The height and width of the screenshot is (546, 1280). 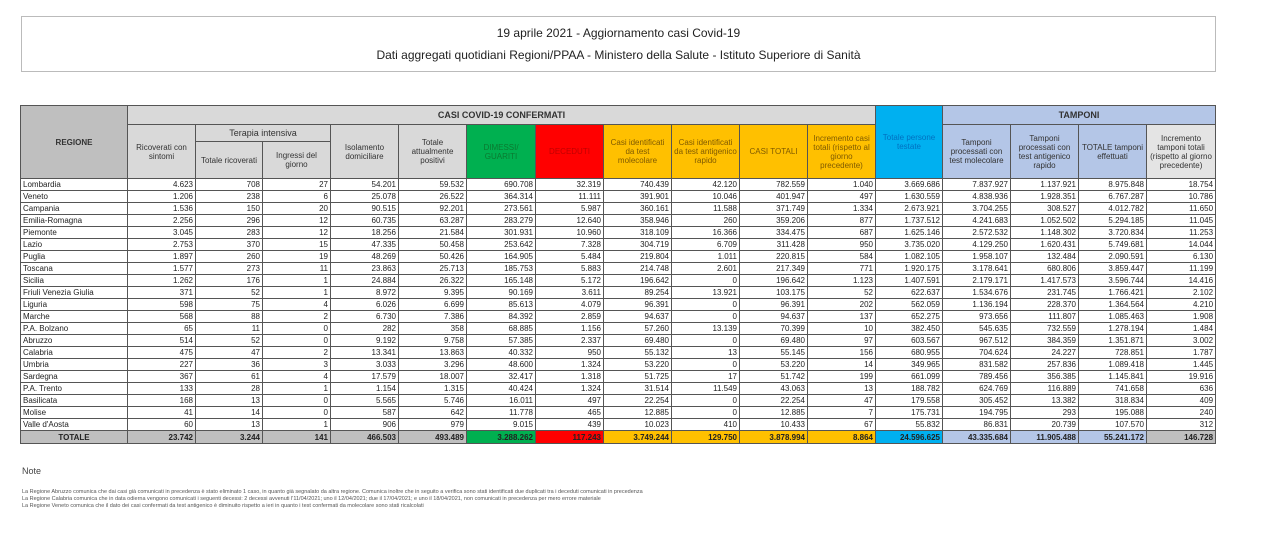 What do you see at coordinates (74, 376) in the screenshot?
I see `region-name: Sardegna` at bounding box center [74, 376].